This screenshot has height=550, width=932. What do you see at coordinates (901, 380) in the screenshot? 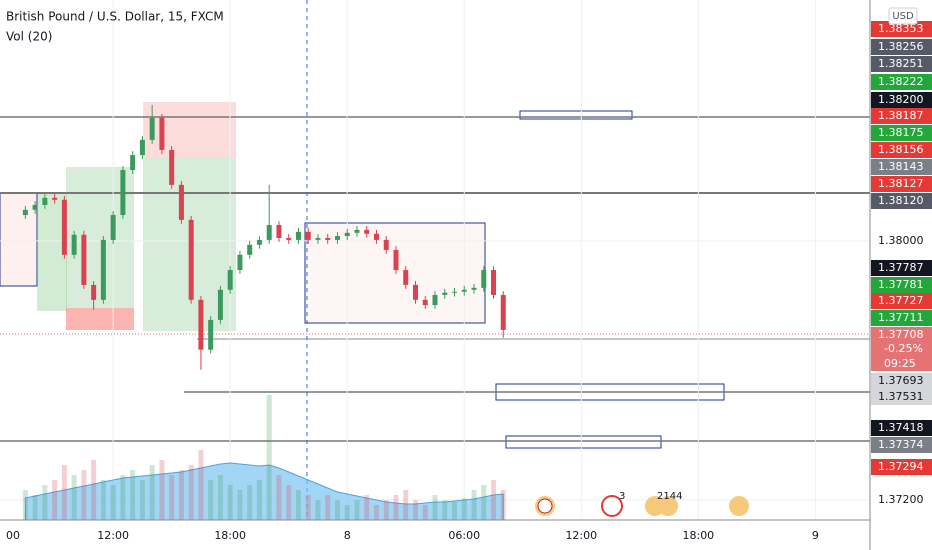
I see `price-tag-label: 1.37693` at bounding box center [901, 380].